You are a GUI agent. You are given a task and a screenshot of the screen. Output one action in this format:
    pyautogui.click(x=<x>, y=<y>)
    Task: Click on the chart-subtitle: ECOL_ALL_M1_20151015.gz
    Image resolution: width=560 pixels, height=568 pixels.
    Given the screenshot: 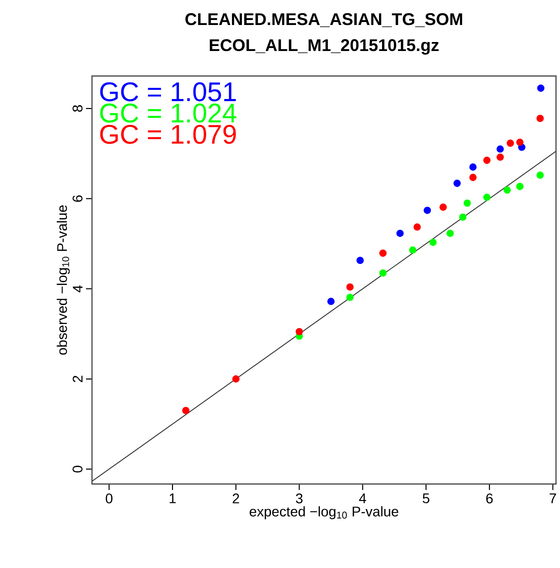 What is the action you would take?
    pyautogui.click(x=324, y=47)
    